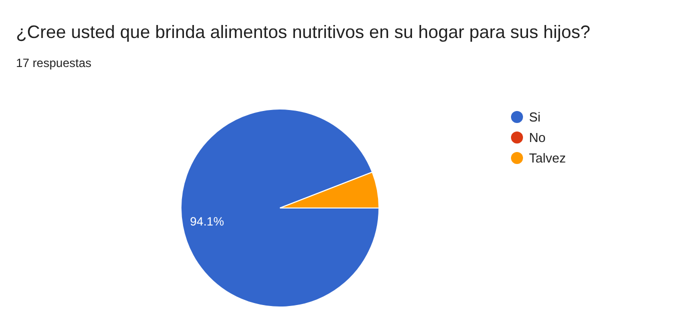 This screenshot has height=328, width=675. Describe the element at coordinates (547, 158) in the screenshot. I see `legend-label: Talvez` at that location.